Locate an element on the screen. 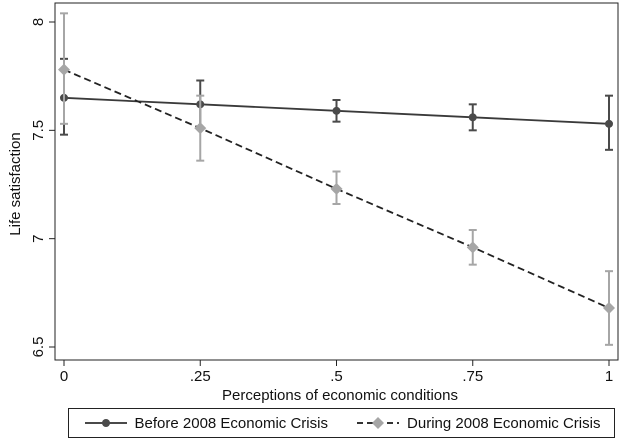  legend-key-during is located at coordinates (378, 423).